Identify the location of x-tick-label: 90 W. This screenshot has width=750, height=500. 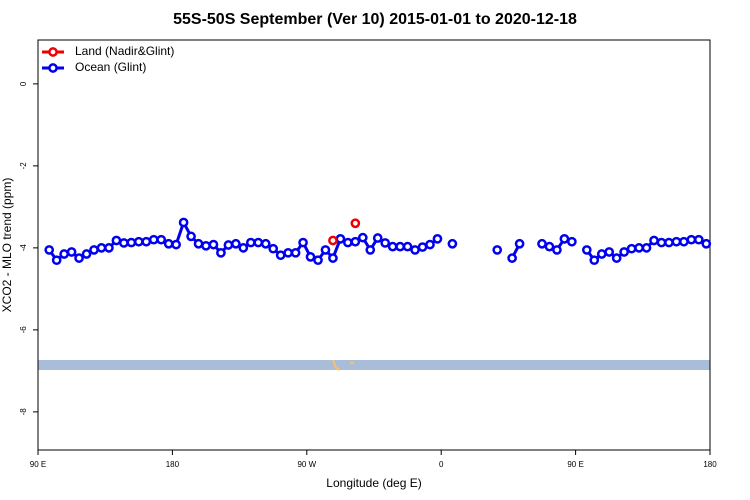
(306, 464).